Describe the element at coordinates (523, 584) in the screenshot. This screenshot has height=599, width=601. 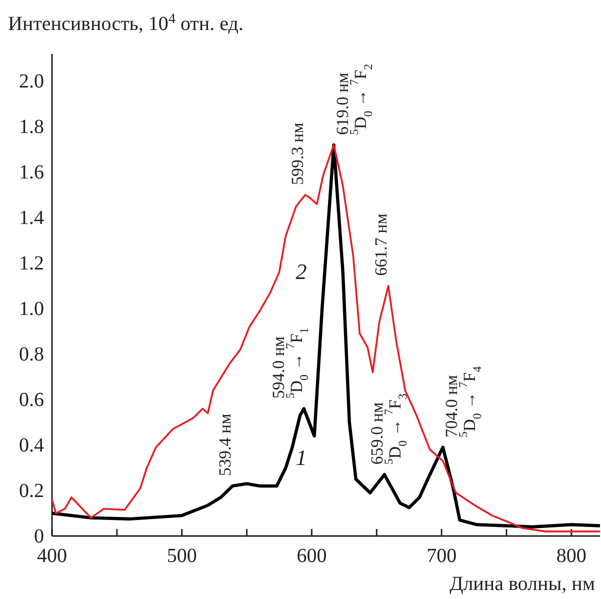
I see `x-axis-title: Длина волны, нм` at that location.